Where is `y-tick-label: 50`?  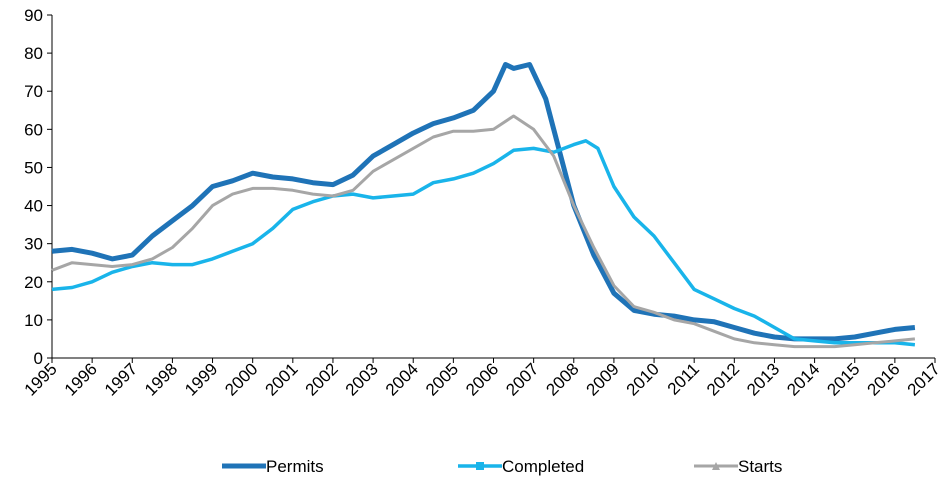
y-tick-label: 50 is located at coordinates (33, 167).